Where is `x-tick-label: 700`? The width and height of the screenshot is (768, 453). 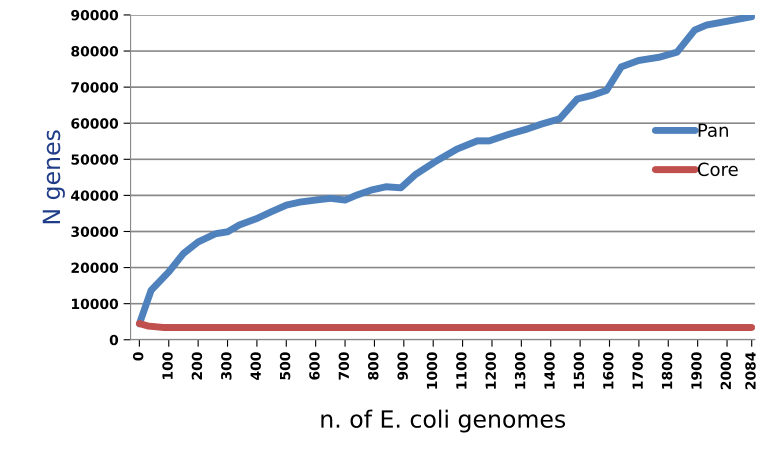 x-tick-label: 700 is located at coordinates (344, 366).